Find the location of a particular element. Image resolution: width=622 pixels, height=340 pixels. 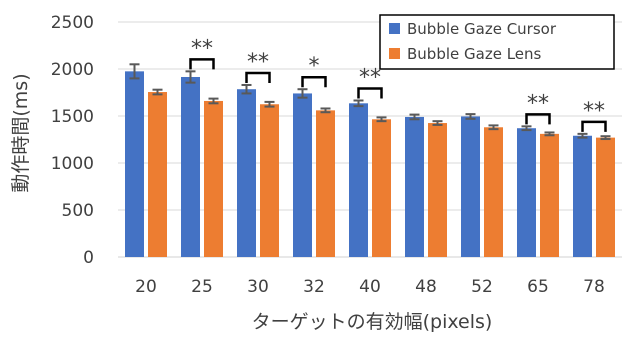

y-axis-ticks: 0 500 1000 1500 2000 2500 is located at coordinates (72, 140).